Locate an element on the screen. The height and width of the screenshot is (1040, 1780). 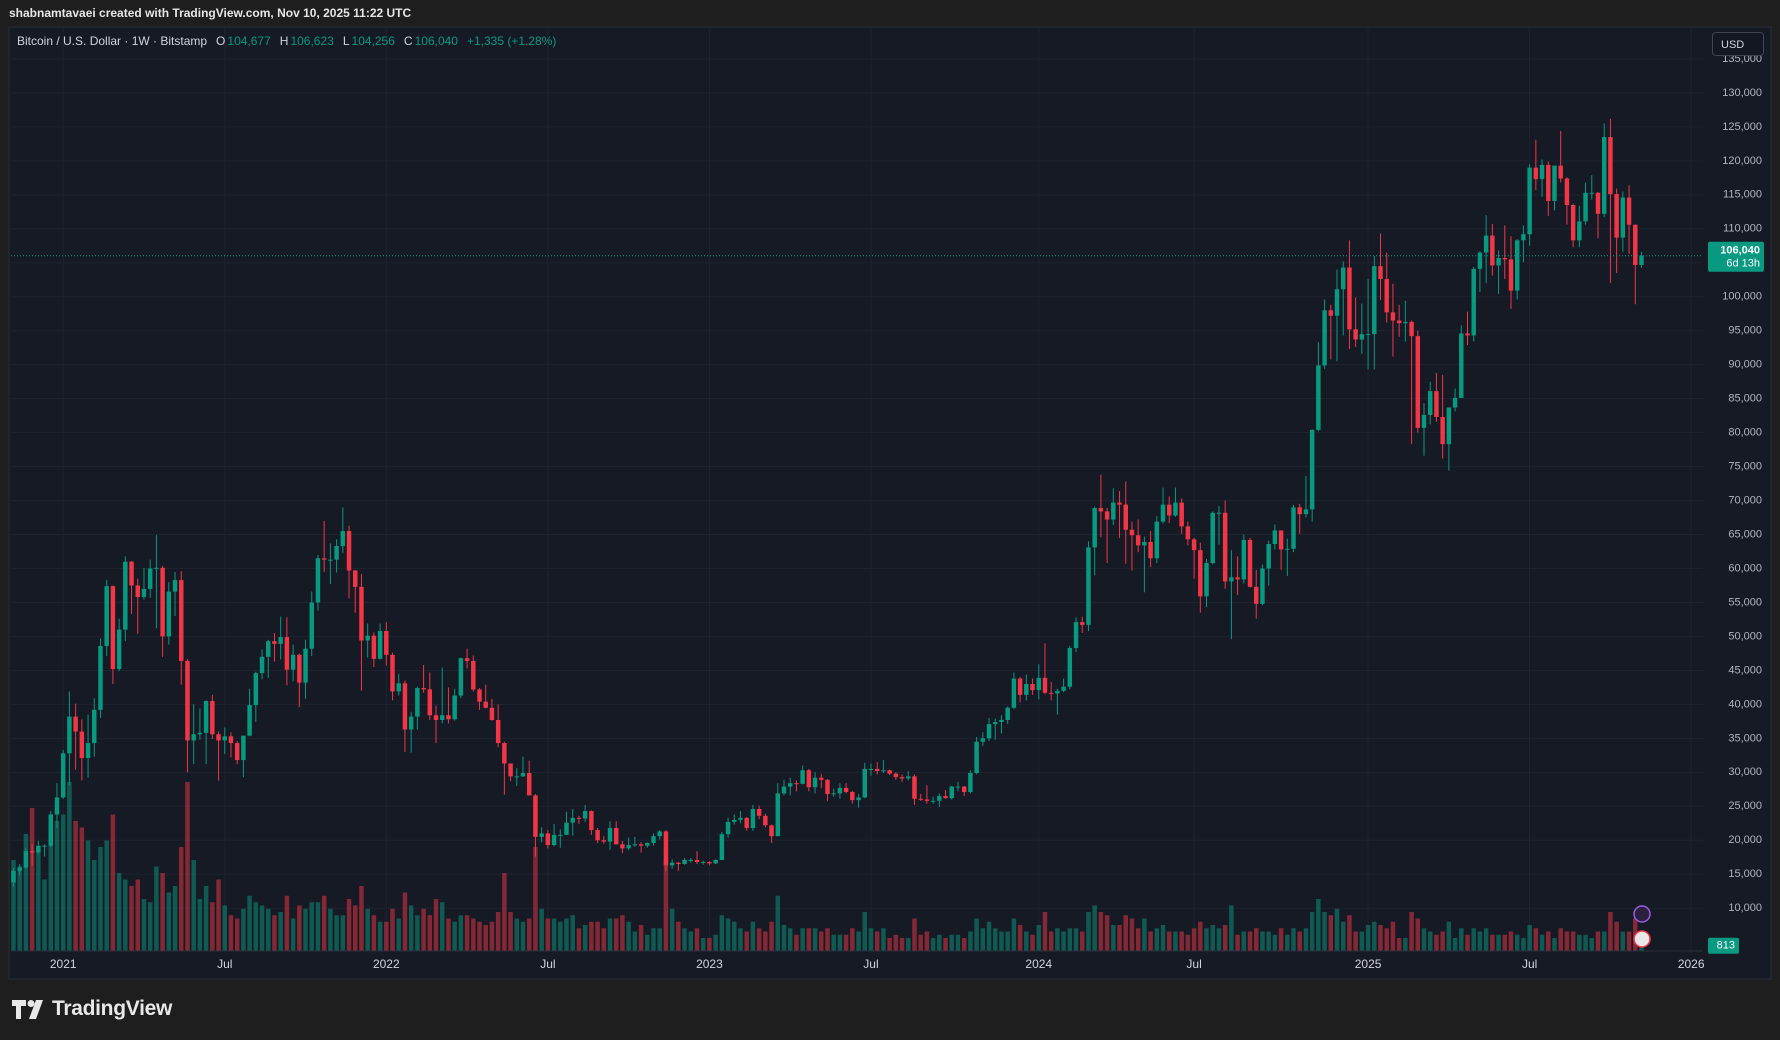
x-tick-label: Jul is located at coordinates (1193, 964).